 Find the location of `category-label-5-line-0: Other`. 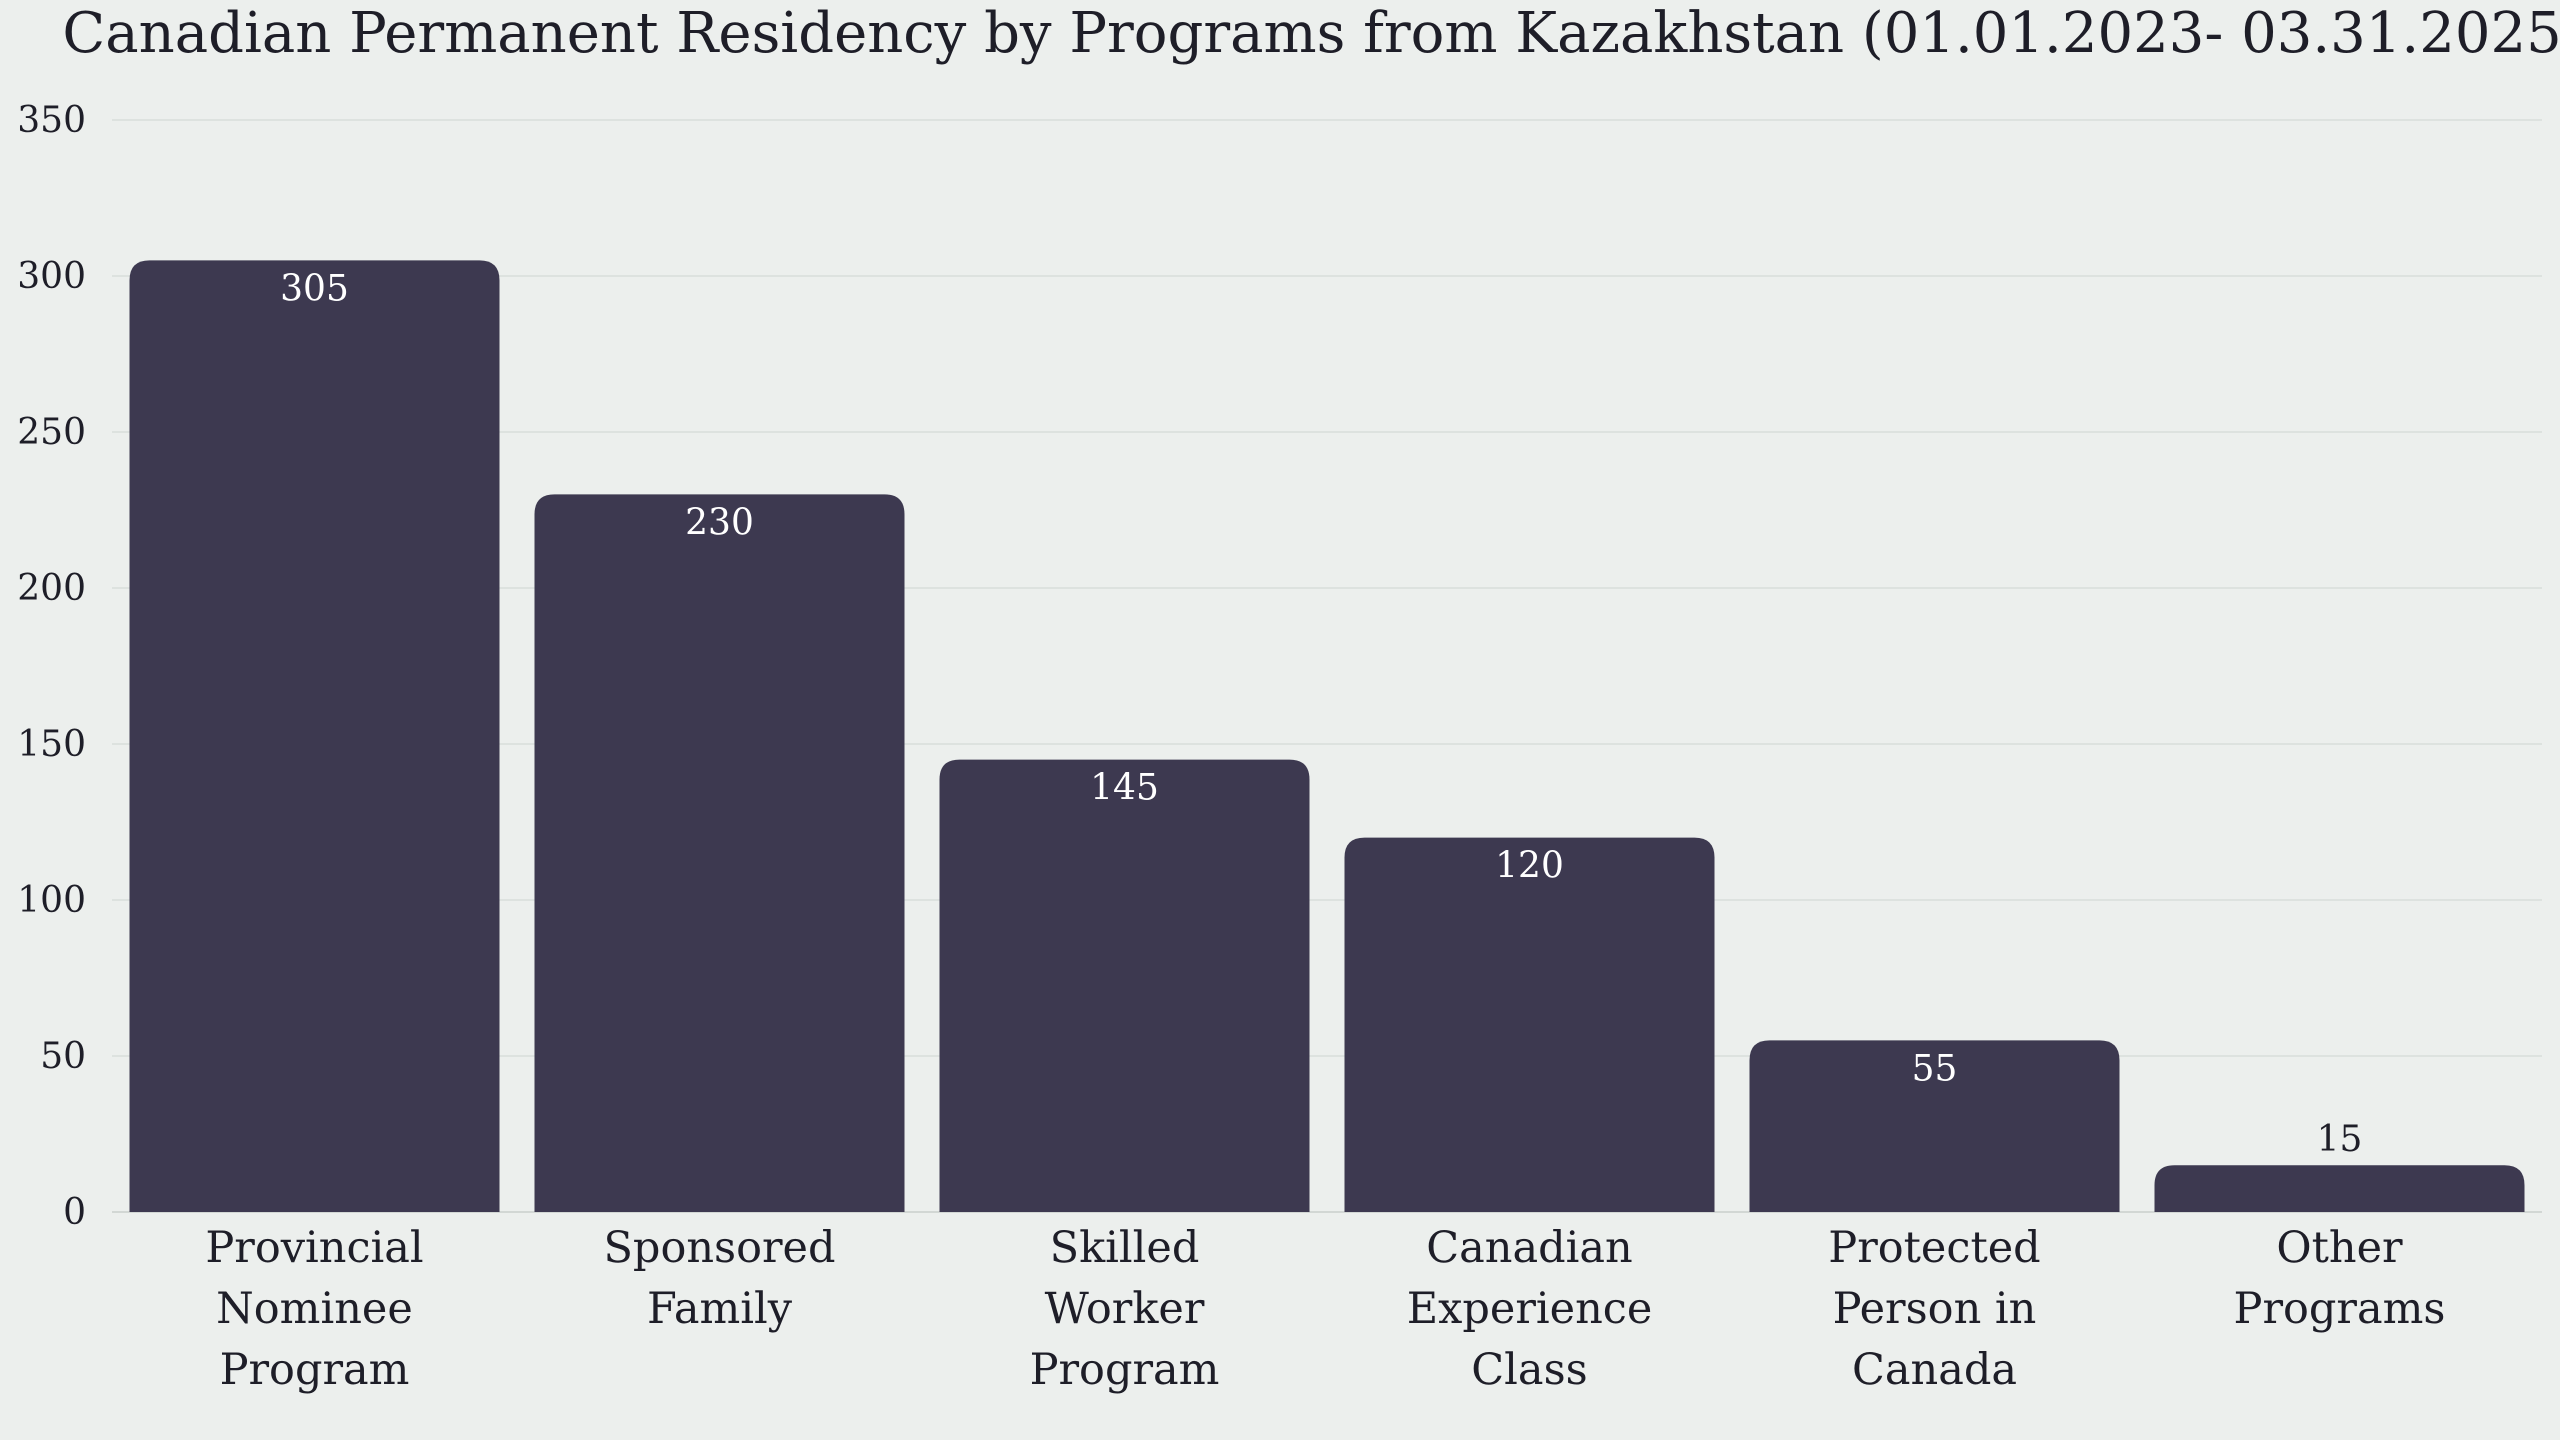

category-label-5-line-0: Other is located at coordinates (2339, 1248).